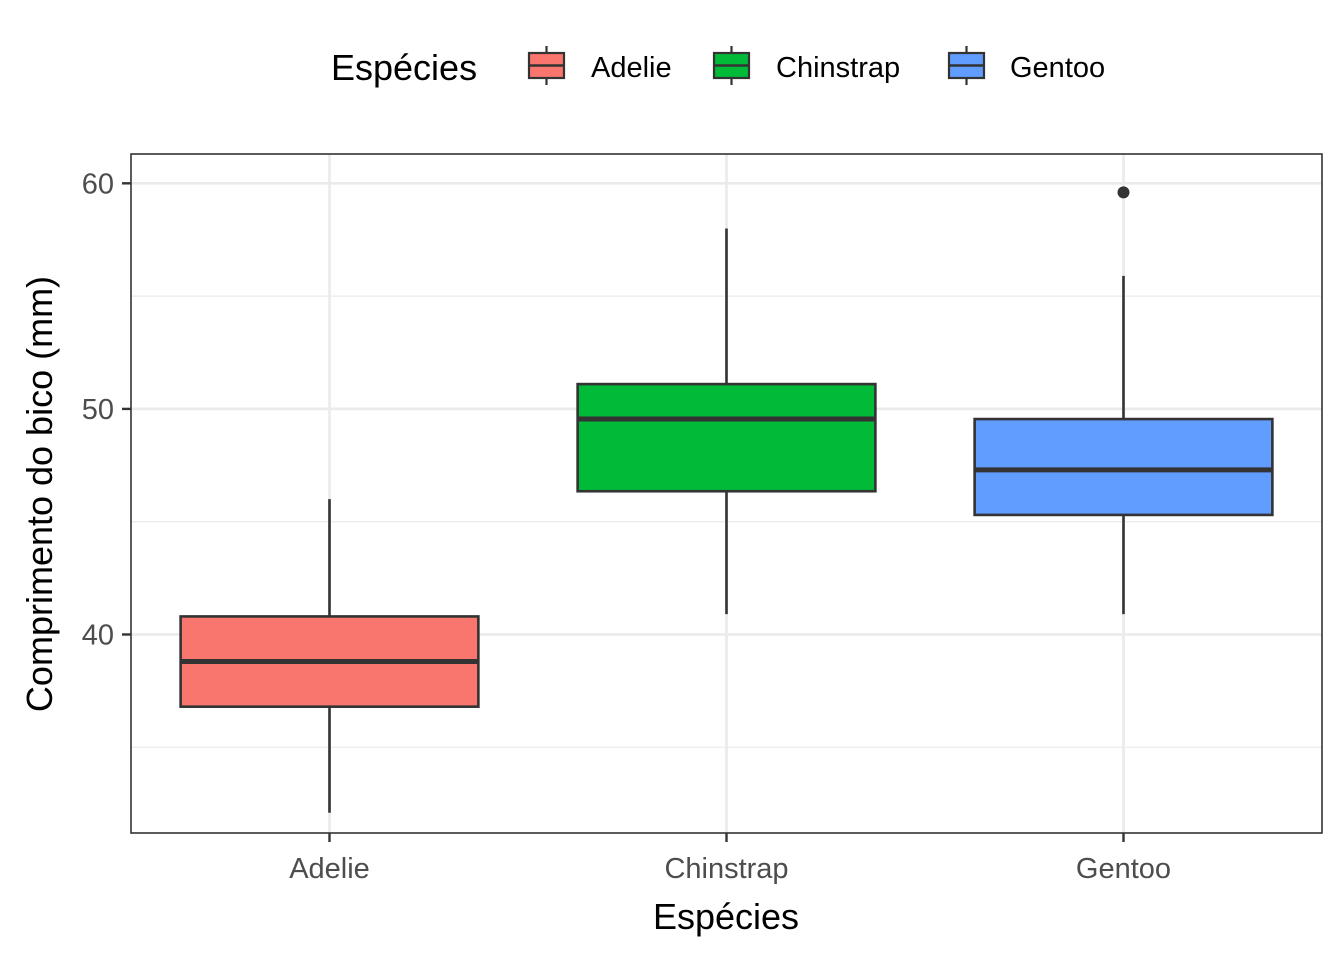  What do you see at coordinates (838, 68) in the screenshot?
I see `legend-label: Chinstrap` at bounding box center [838, 68].